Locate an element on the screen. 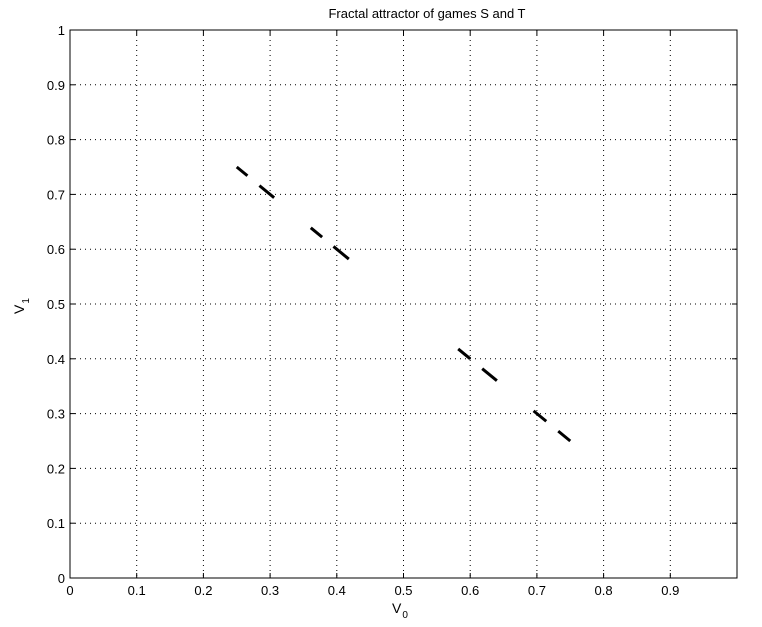  x-tick-label: 0.8 is located at coordinates (604, 590).